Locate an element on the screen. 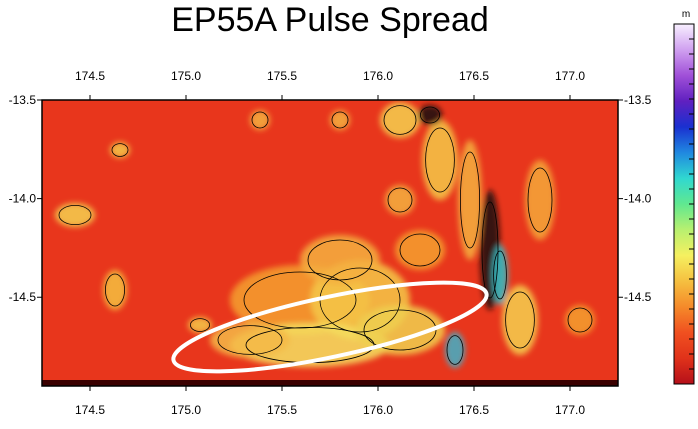 Image resolution: width=698 pixels, height=429 pixels. track-line is located at coordinates (330, 383).